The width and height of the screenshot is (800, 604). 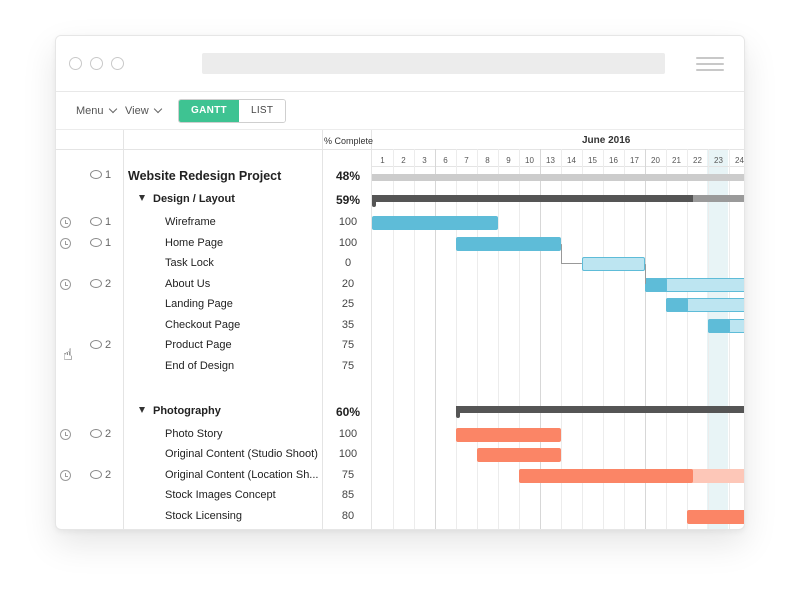 I want to click on project-name: Website Redesign Project, so click(x=204, y=176).